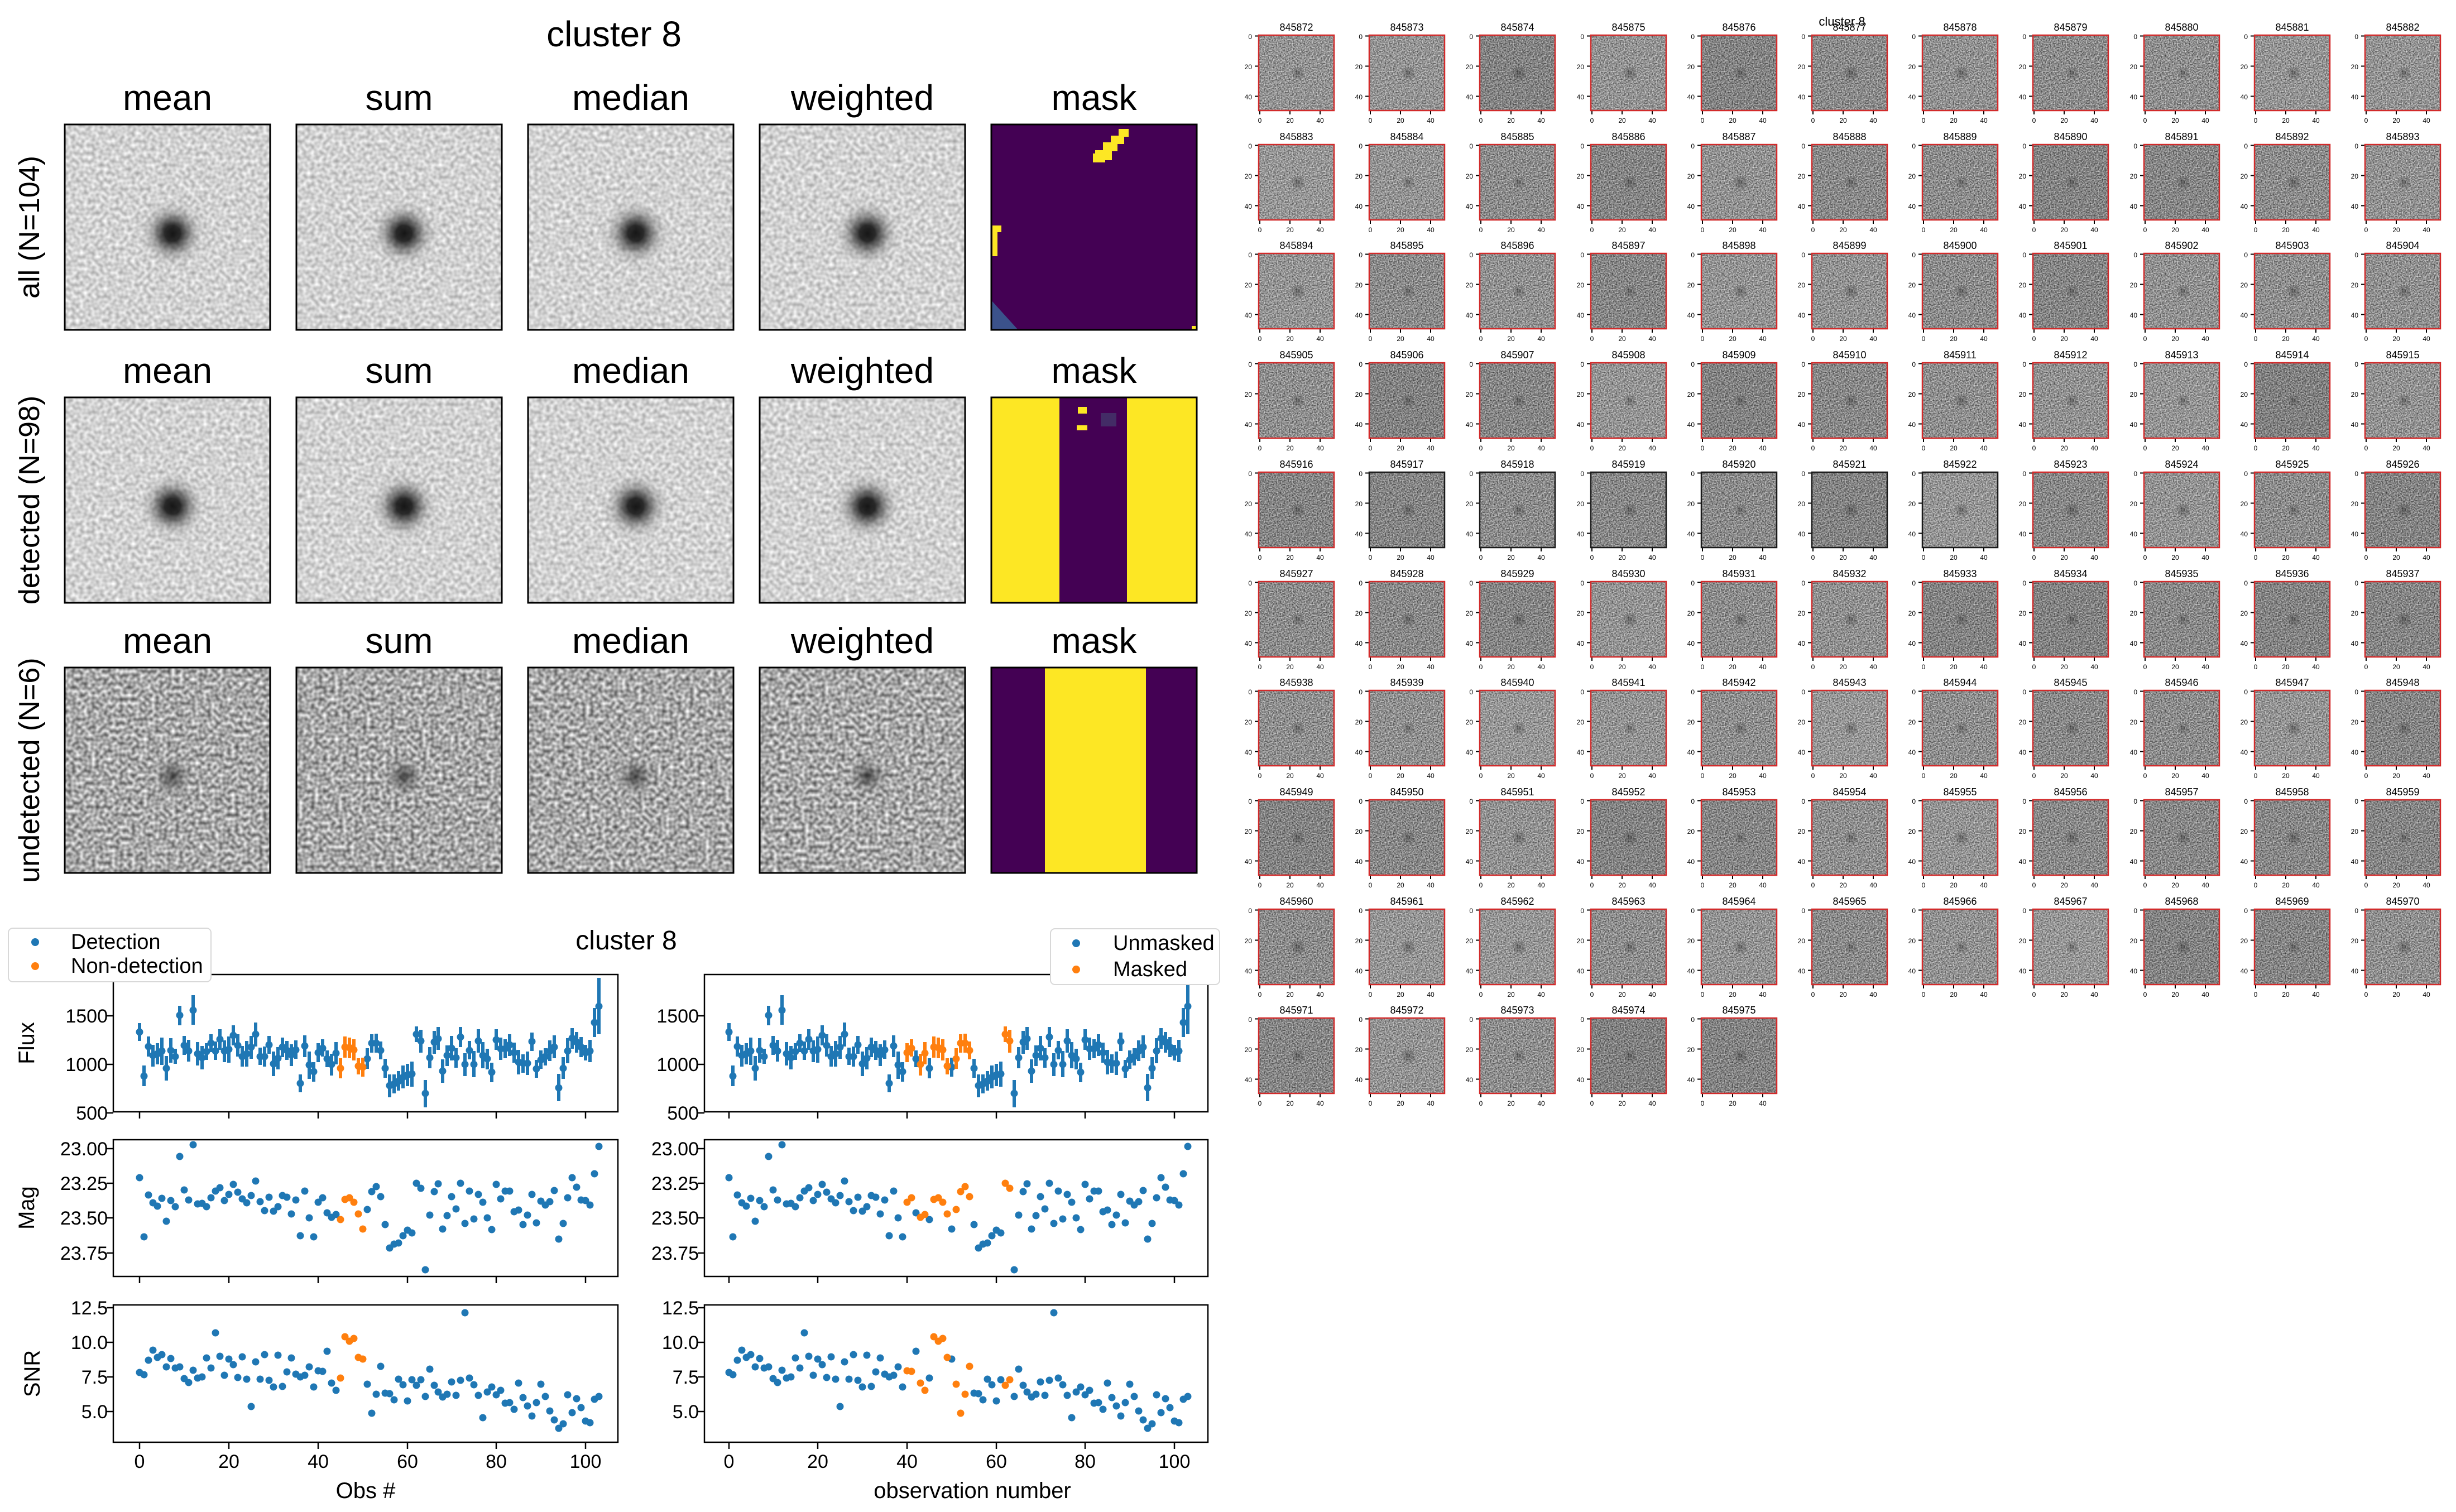 This screenshot has height=1512, width=2456. Describe the element at coordinates (1961, 355) in the screenshot. I see `svg-text: 845911` at that location.